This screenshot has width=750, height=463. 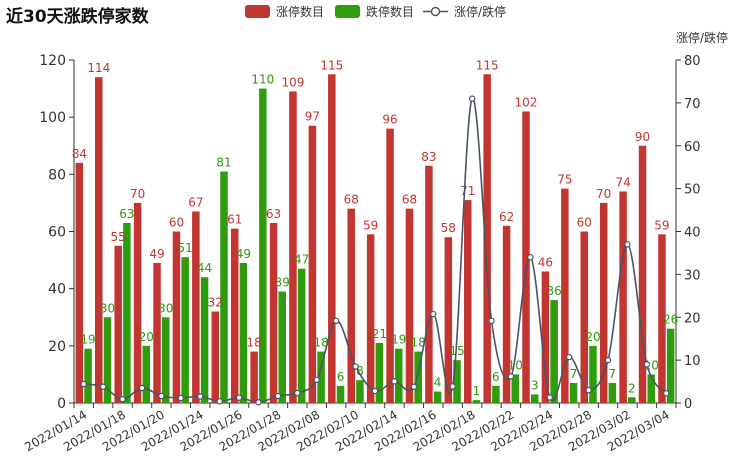 I want to click on bar-up-label: 62, so click(x=506, y=217).